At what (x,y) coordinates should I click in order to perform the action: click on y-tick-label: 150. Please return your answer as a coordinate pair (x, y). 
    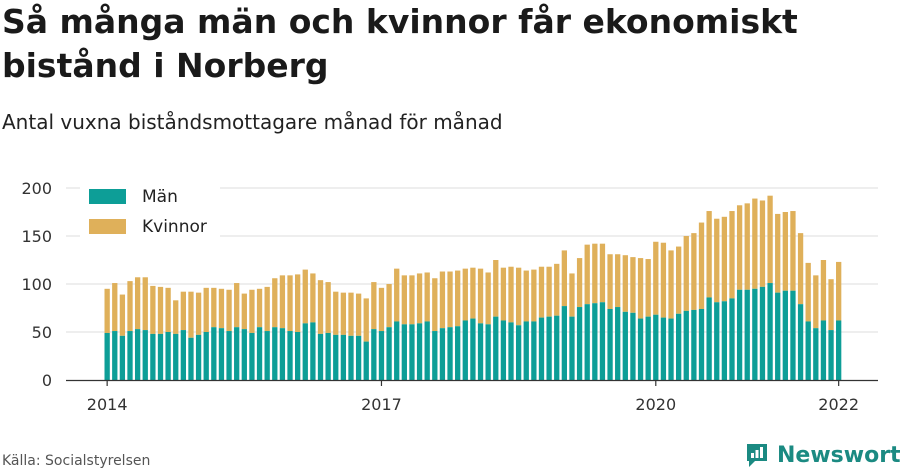
    Looking at the image, I should click on (36, 236).